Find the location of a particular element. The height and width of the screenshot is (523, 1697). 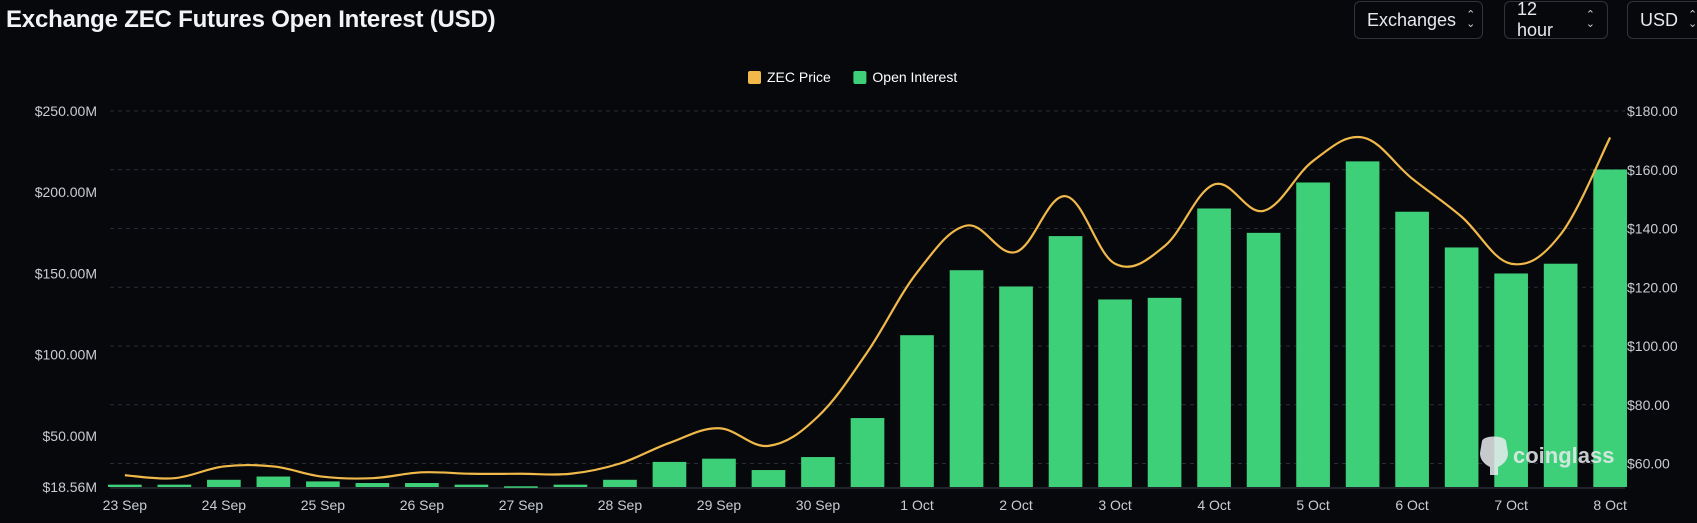

exchanges-select-label: Exchanges is located at coordinates (1412, 19).